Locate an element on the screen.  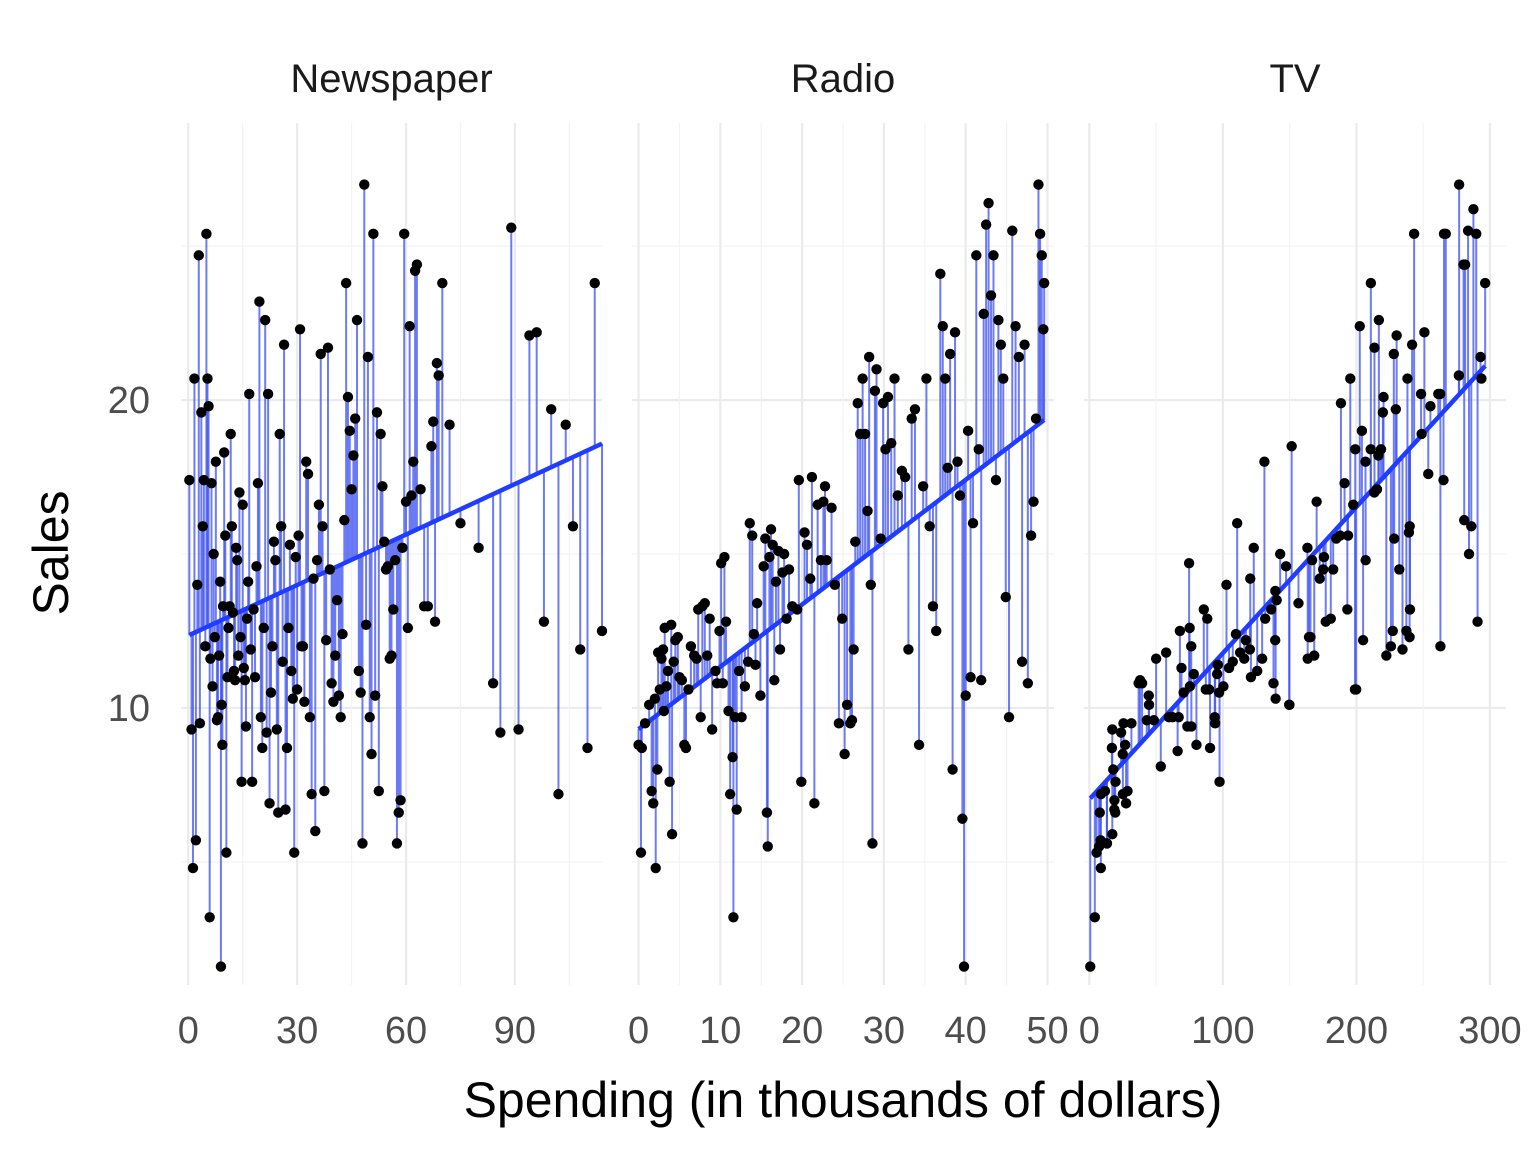
x-tick-label: 40 is located at coordinates (966, 1031).